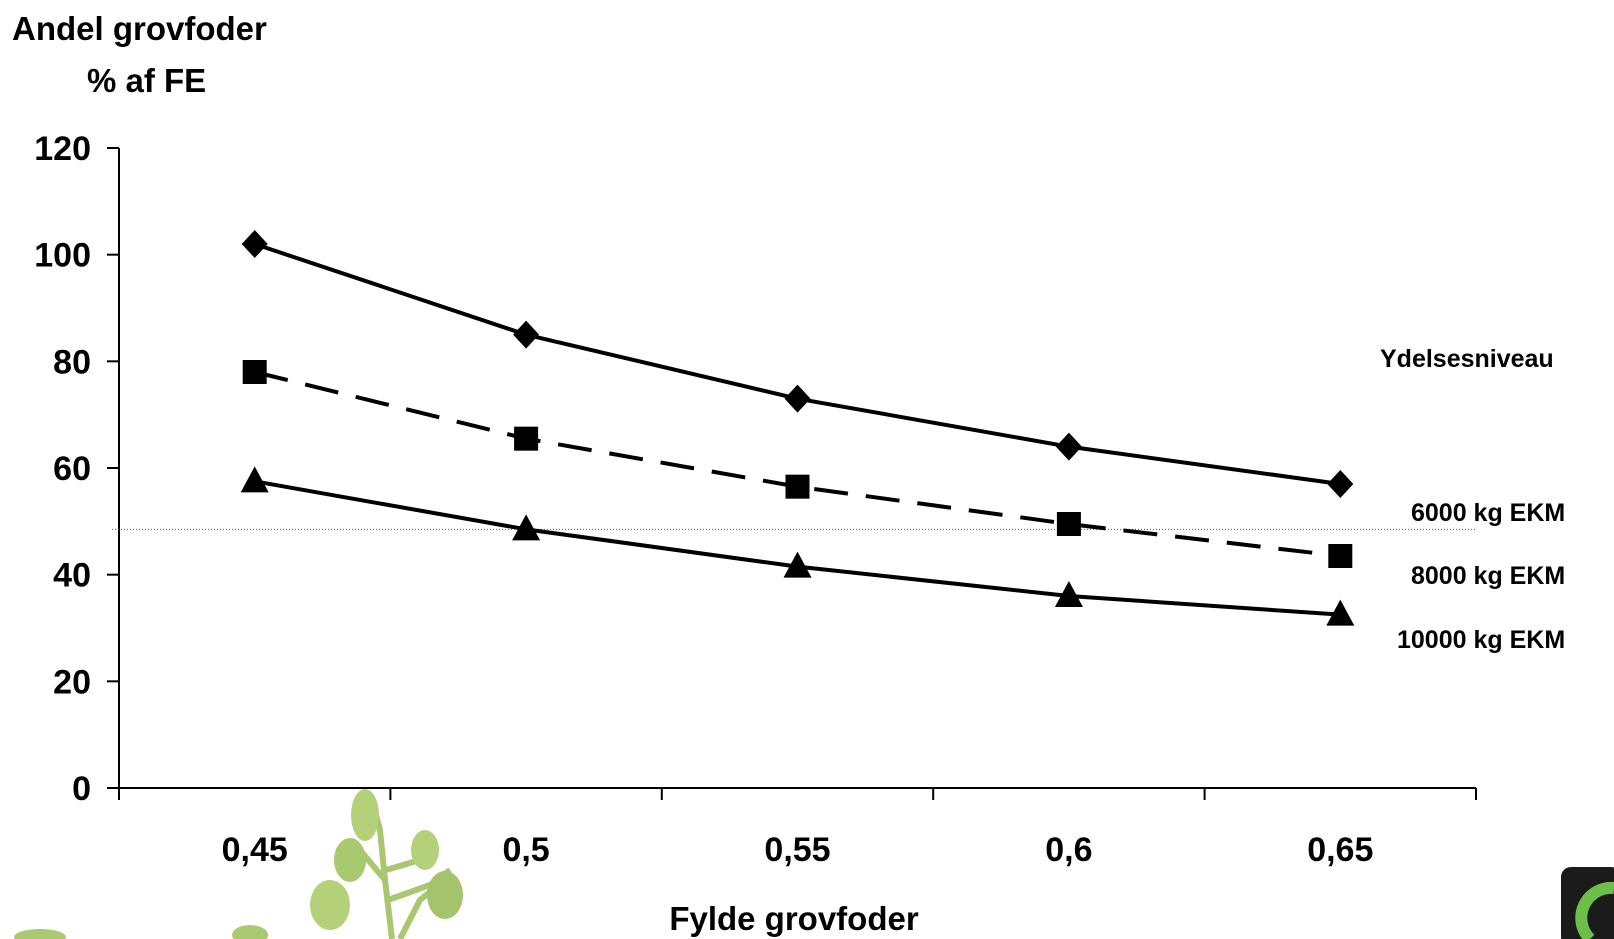 The width and height of the screenshot is (1614, 939). Describe the element at coordinates (1340, 850) in the screenshot. I see `x-tick-label: 0,65` at that location.